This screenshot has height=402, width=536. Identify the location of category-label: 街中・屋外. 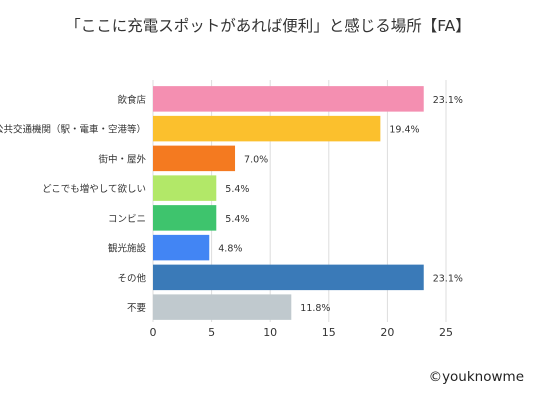
(122, 159).